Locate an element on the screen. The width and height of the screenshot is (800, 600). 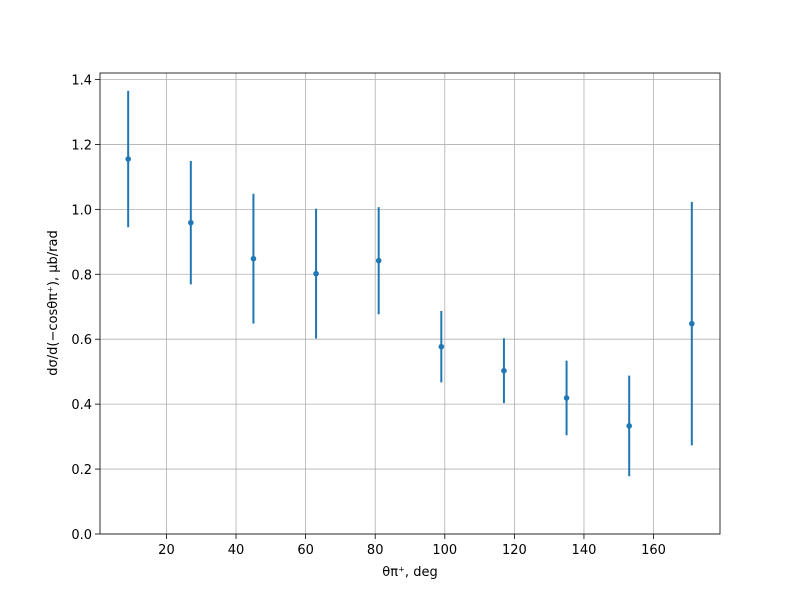
x-tick-label: 160 is located at coordinates (653, 550).